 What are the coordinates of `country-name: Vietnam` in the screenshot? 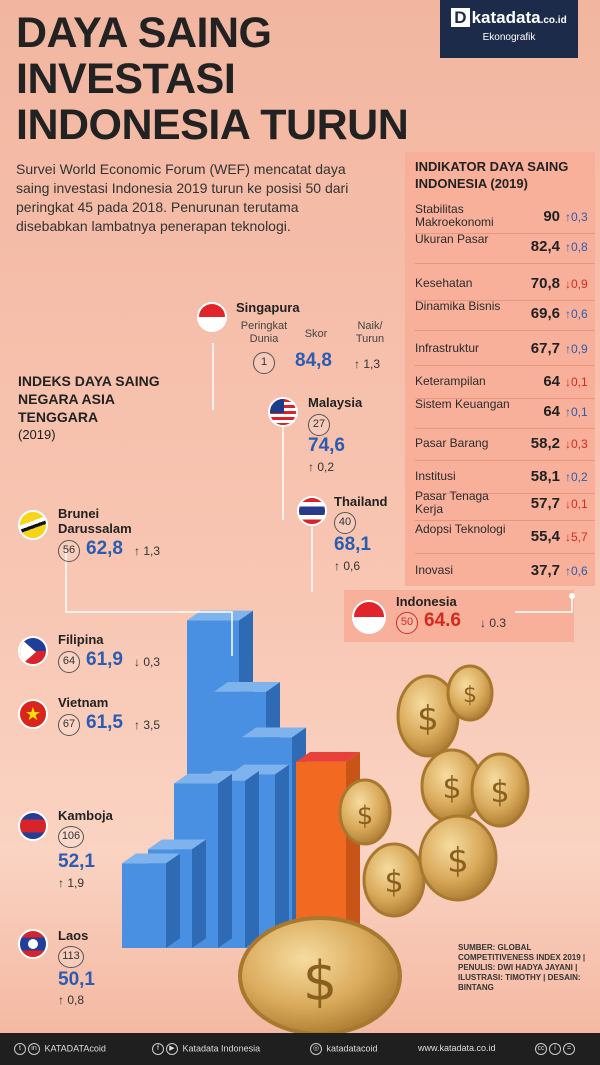 It's located at (83, 702).